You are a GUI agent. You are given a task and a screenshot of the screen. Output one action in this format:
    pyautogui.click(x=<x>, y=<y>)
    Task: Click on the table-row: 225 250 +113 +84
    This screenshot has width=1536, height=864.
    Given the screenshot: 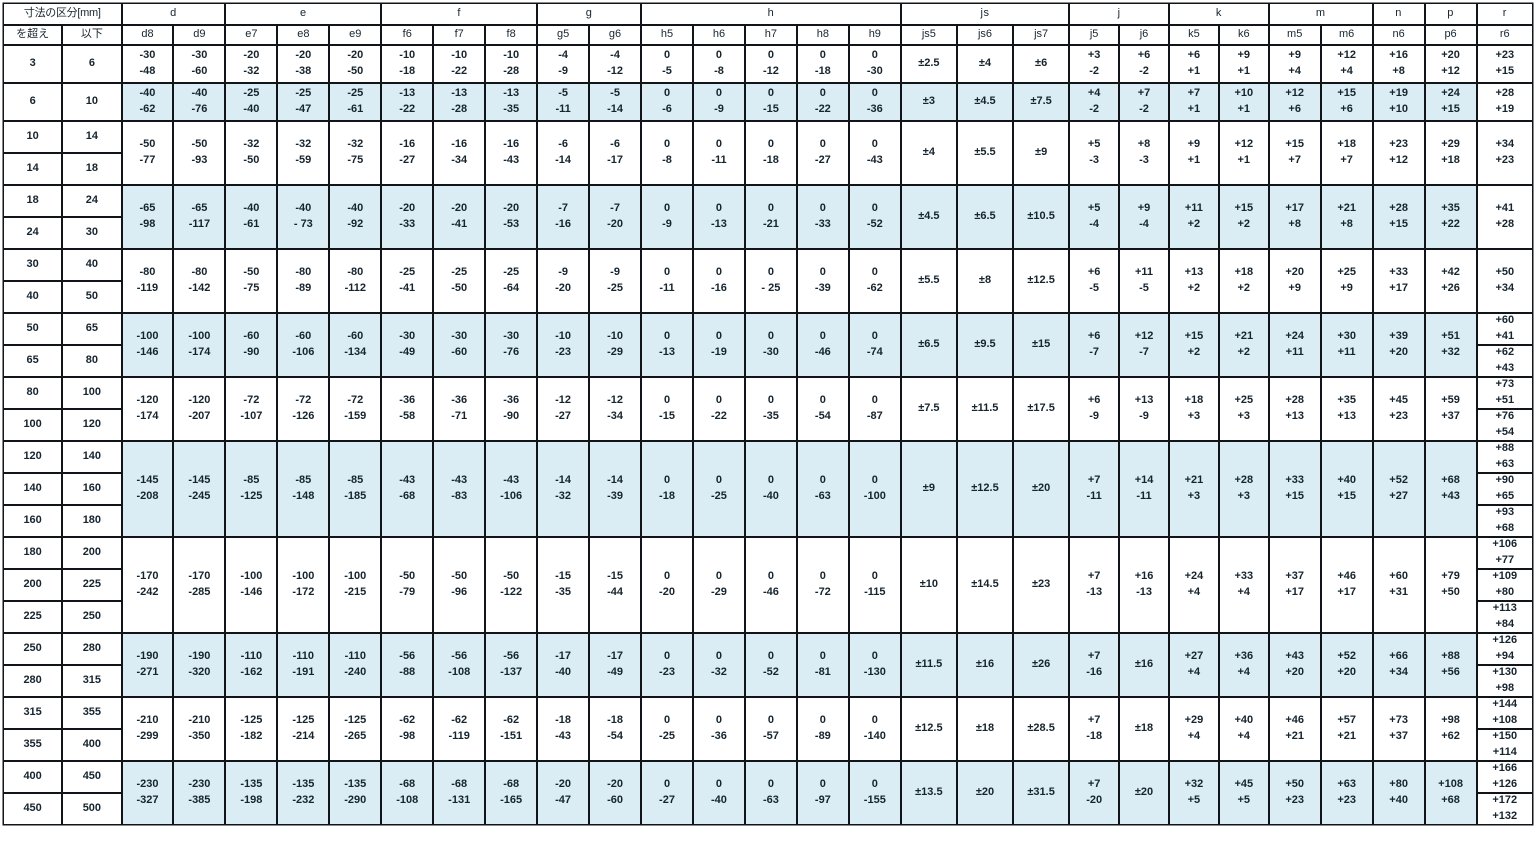 What is the action you would take?
    pyautogui.click(x=768, y=617)
    